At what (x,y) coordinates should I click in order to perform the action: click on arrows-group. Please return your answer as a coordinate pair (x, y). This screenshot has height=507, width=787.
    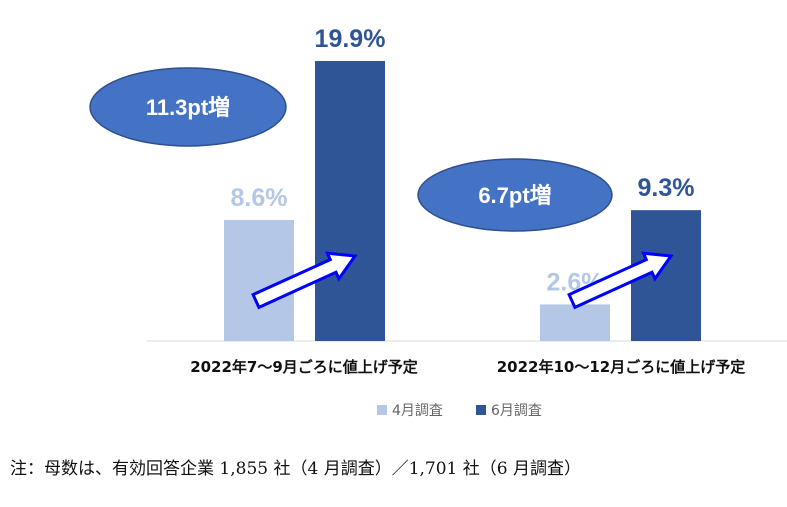
    Looking at the image, I should click on (462, 280).